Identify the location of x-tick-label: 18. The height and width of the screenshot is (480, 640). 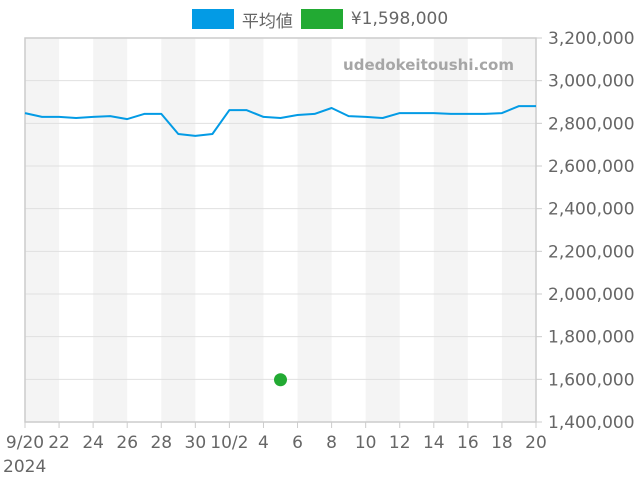
(502, 443).